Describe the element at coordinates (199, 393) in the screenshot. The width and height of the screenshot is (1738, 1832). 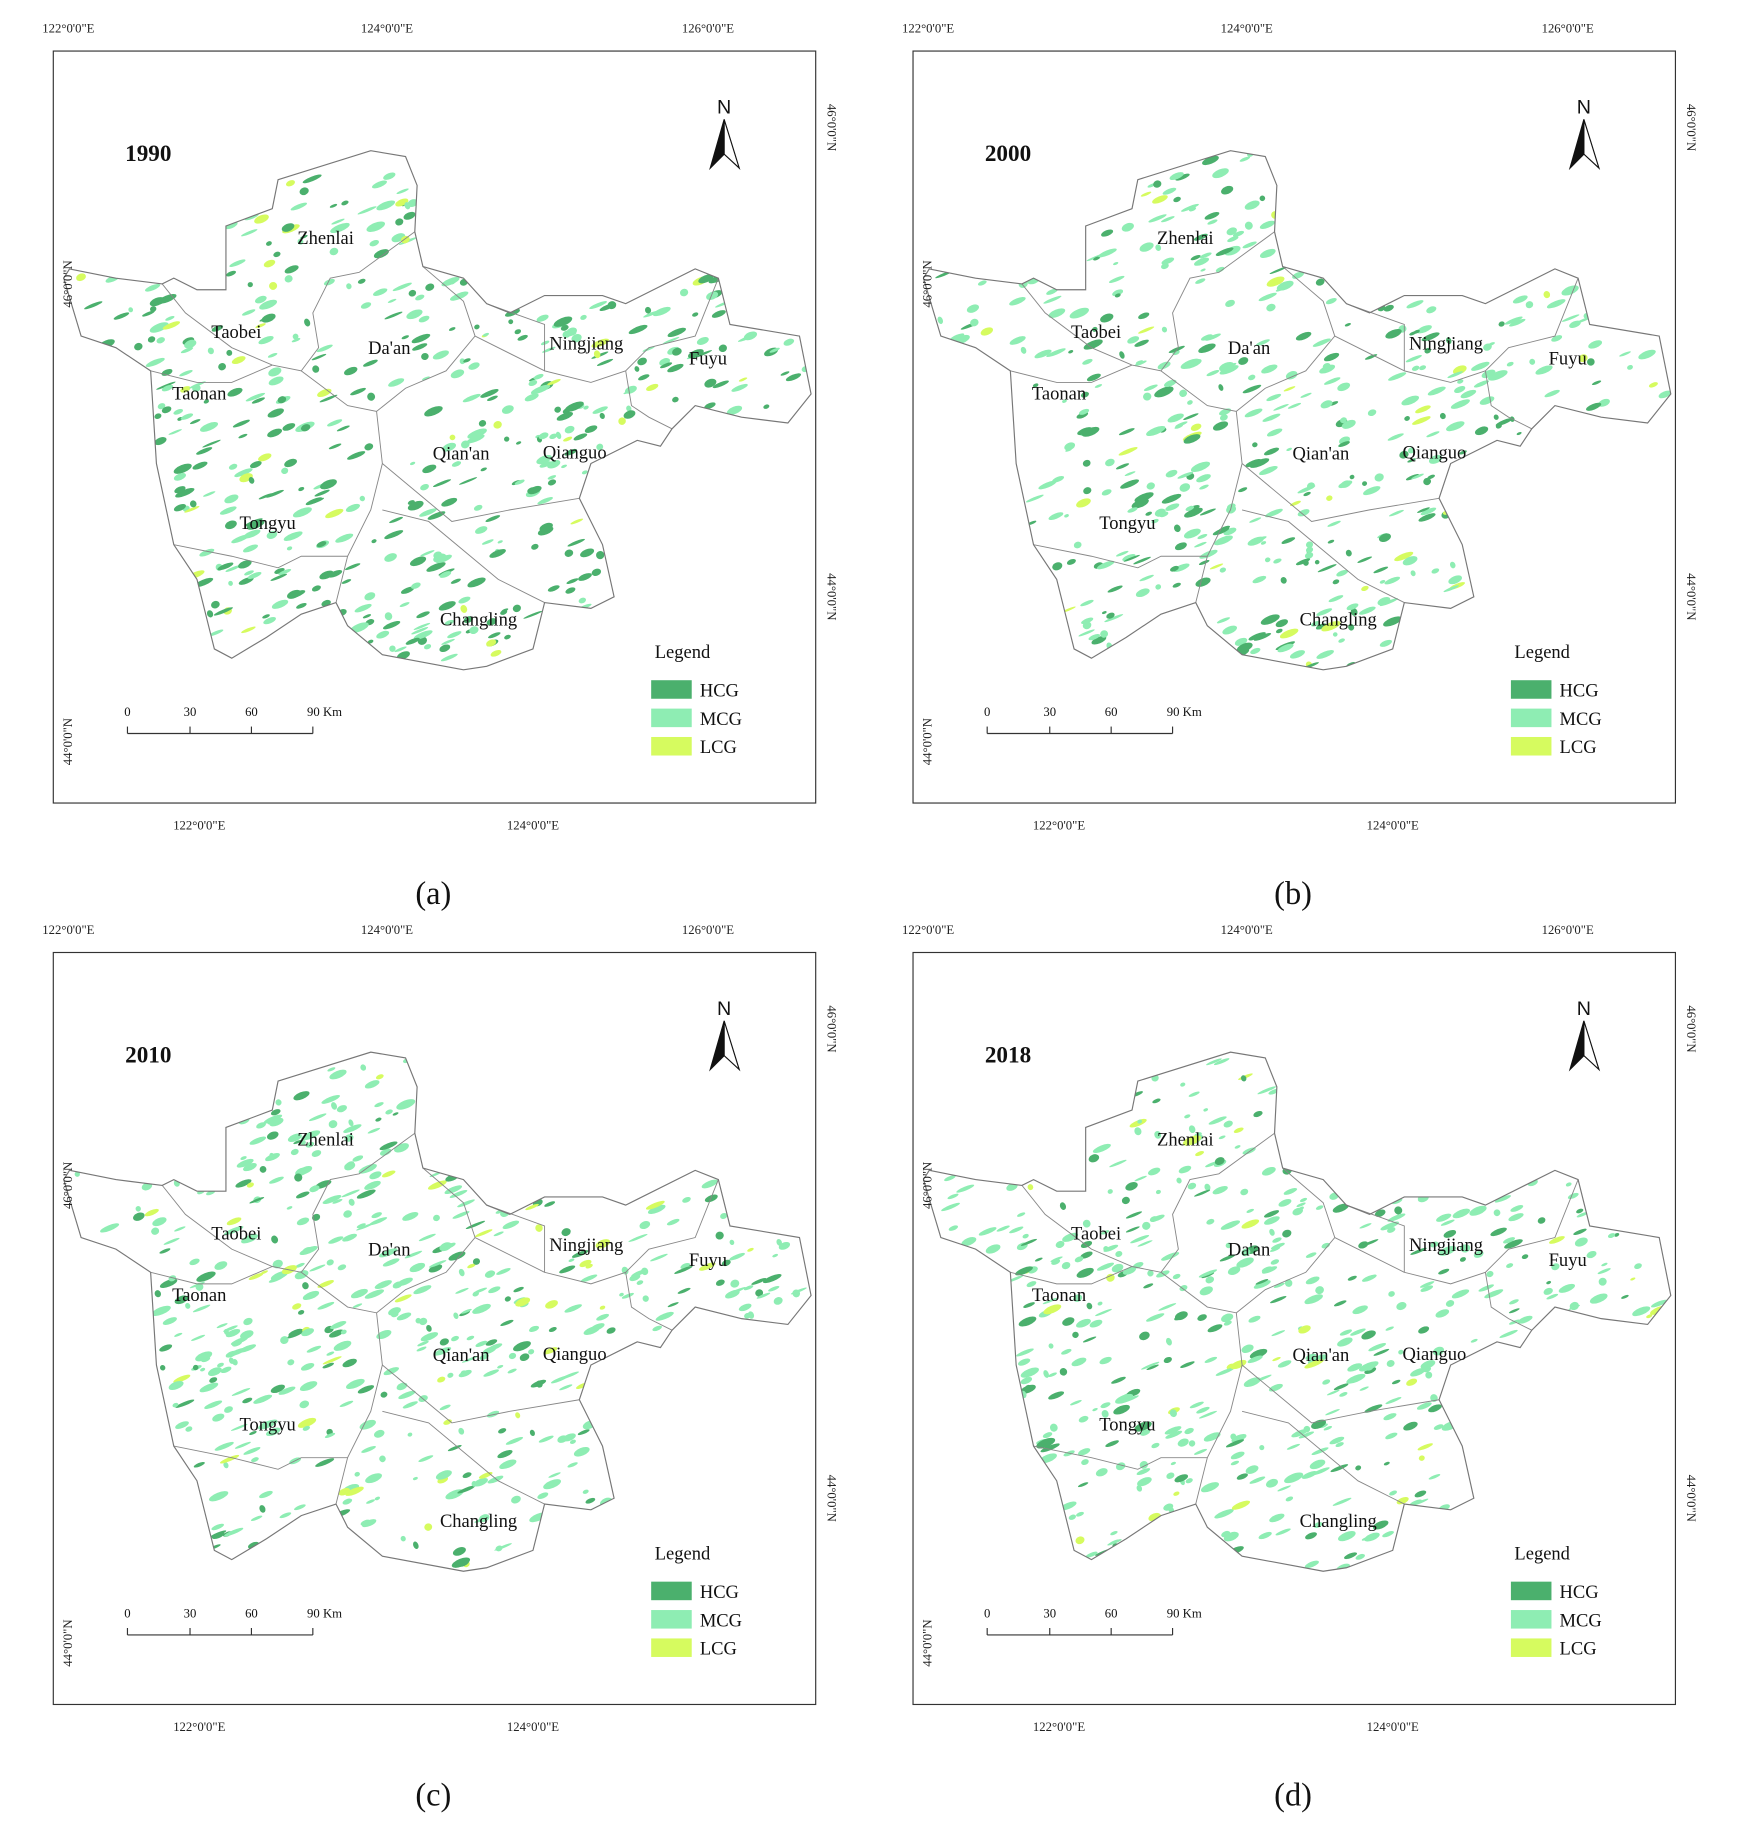
I see `county-label: Taonan` at that location.